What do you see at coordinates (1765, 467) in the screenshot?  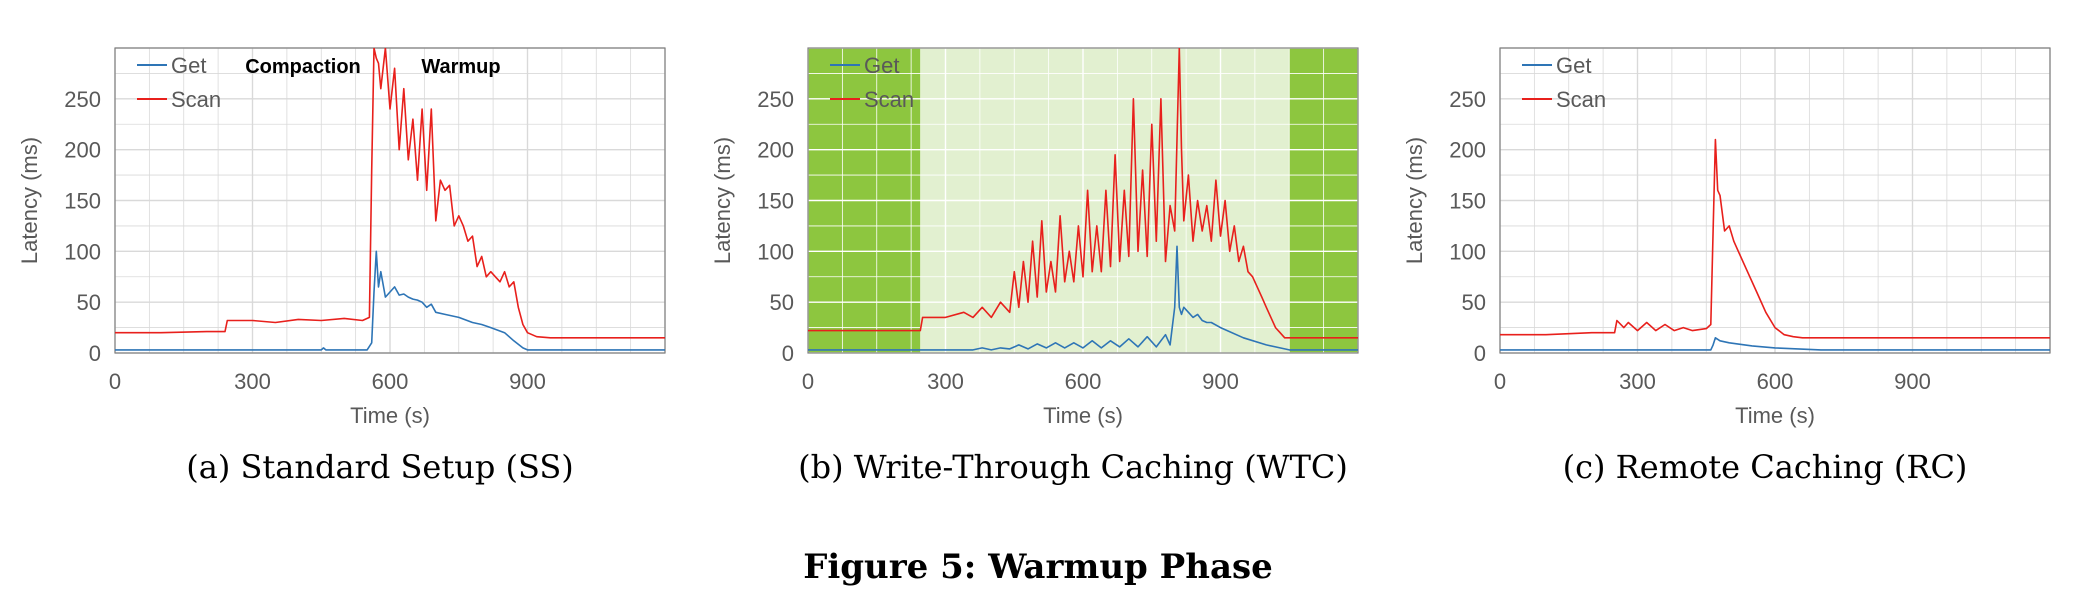 I see `panel-caption: (c) Remote Caching (RC)` at bounding box center [1765, 467].